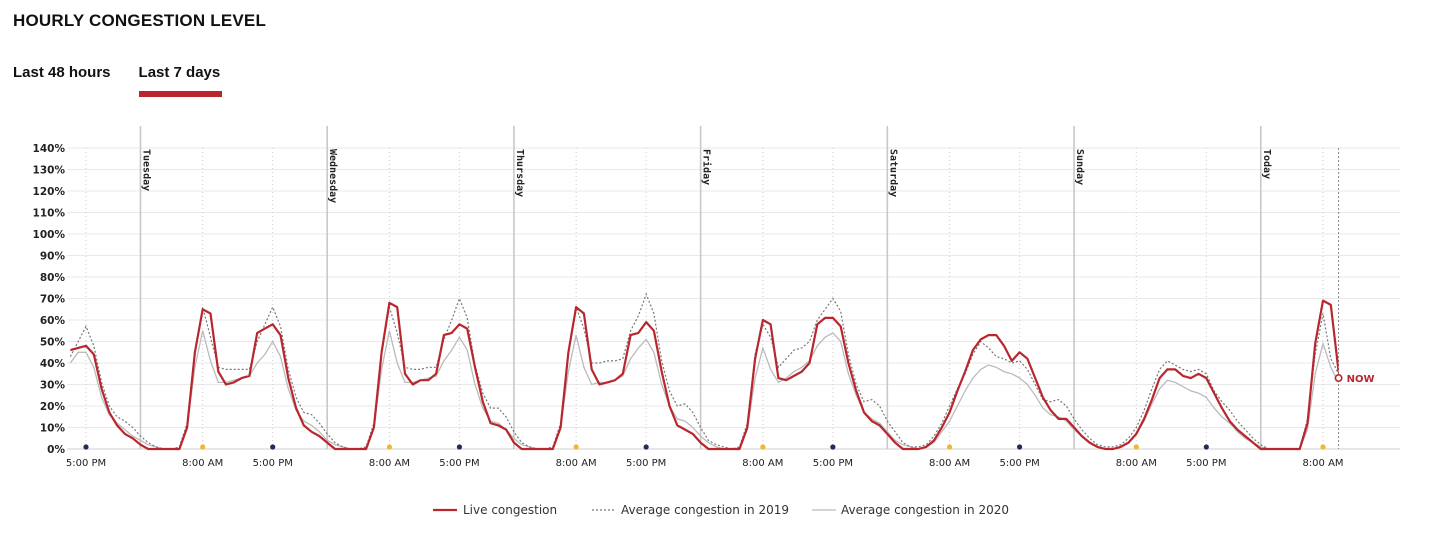  I want to click on day-label: Wednesday, so click(332, 176).